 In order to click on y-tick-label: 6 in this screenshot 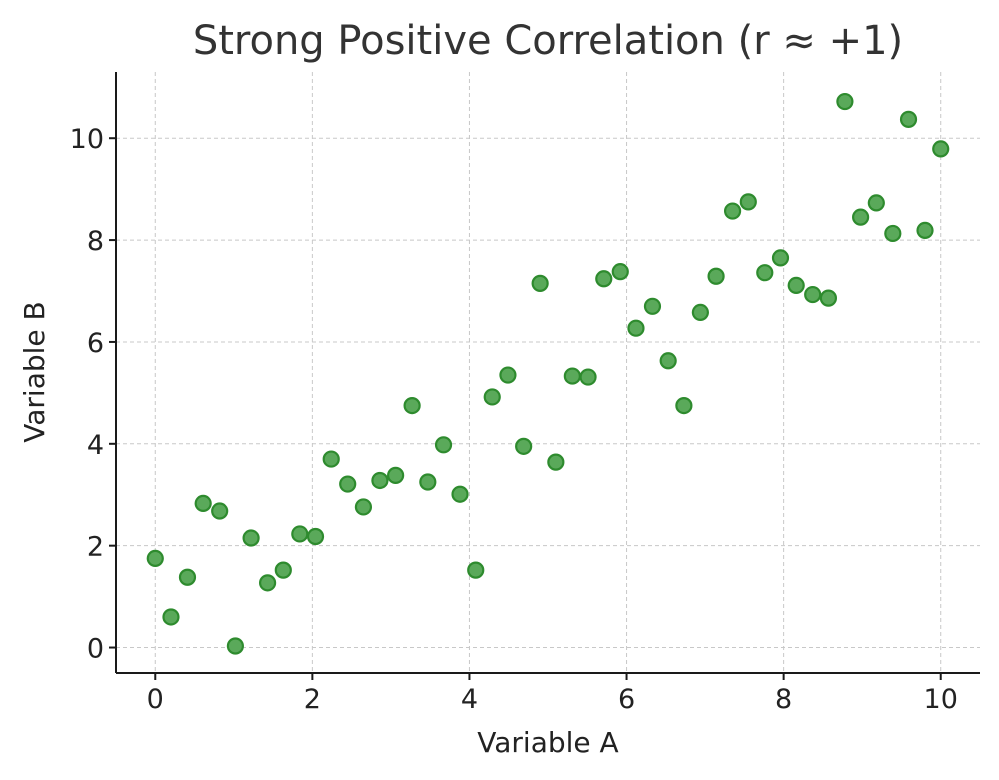, I will do `click(95, 343)`.